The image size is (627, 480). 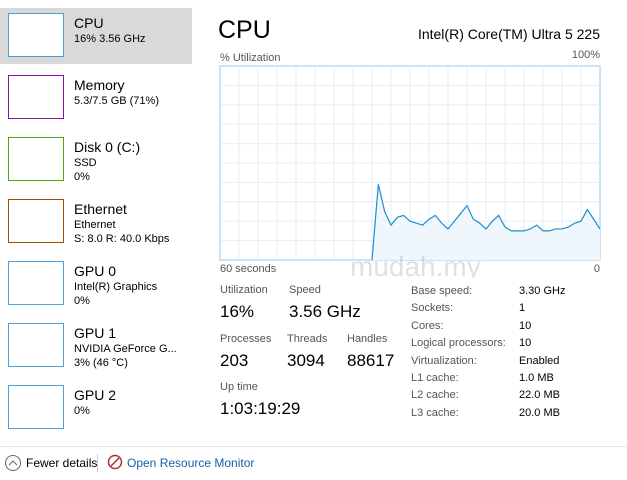 What do you see at coordinates (313, 446) in the screenshot?
I see `divider` at bounding box center [313, 446].